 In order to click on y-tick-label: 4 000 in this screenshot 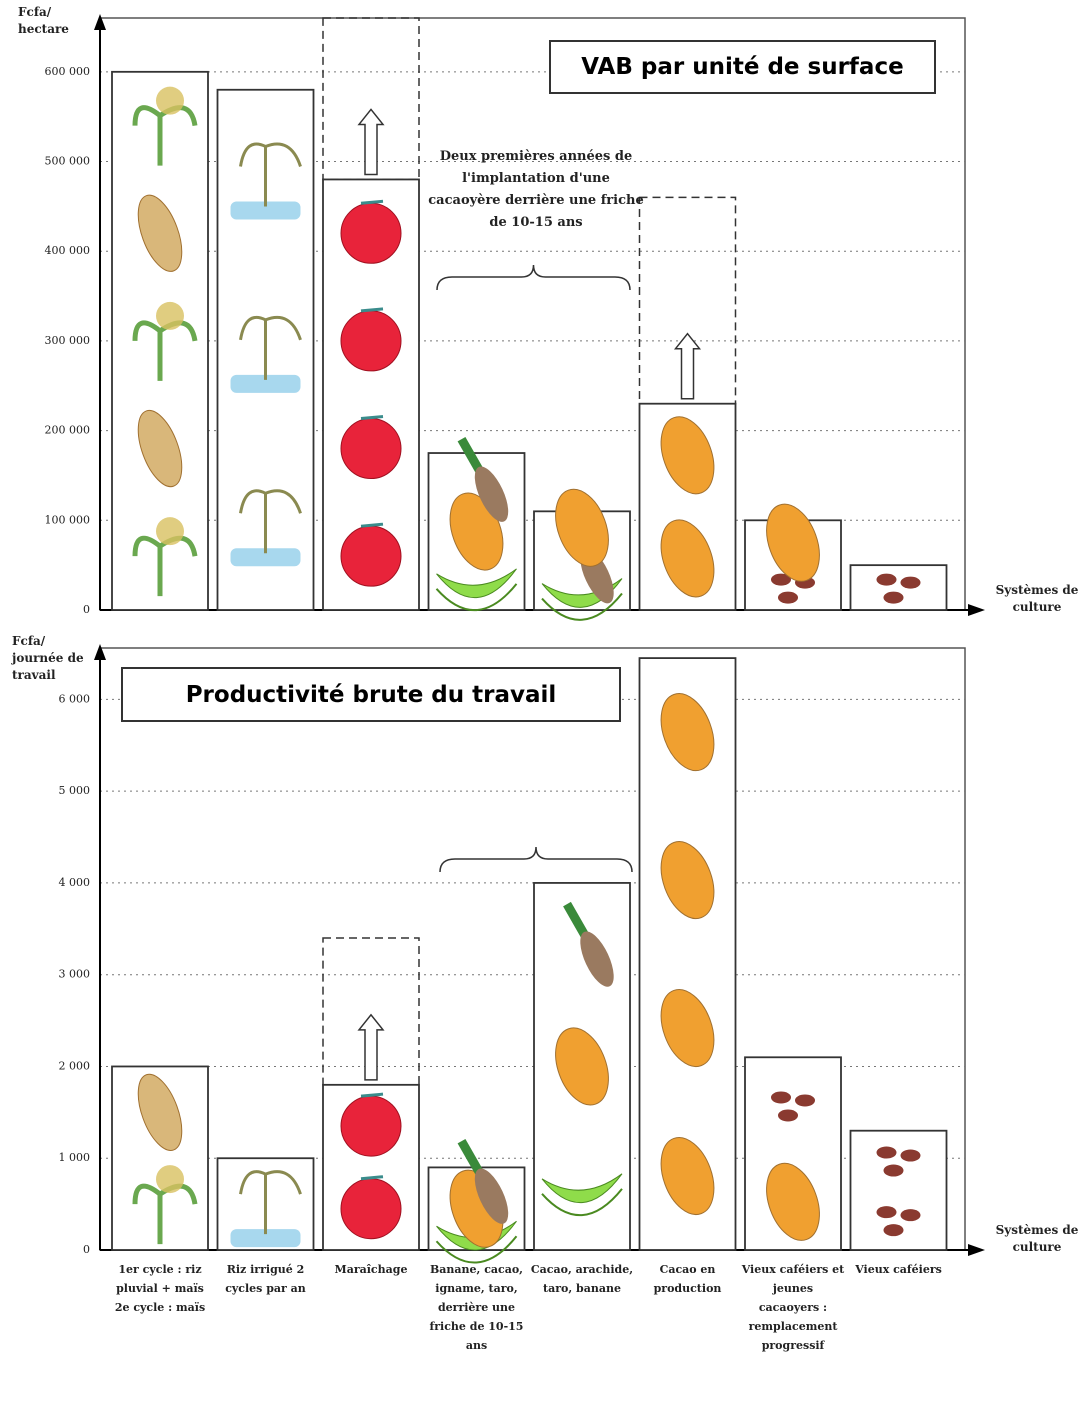, I will do `click(75, 882)`.